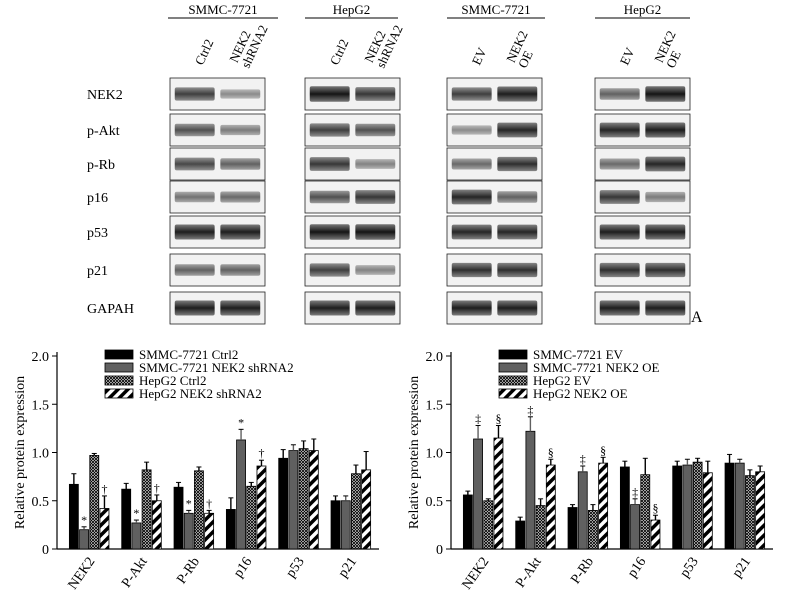 This screenshot has width=785, height=590. What do you see at coordinates (105, 95) in the screenshot?
I see `blot-row-label: NEK2` at bounding box center [105, 95].